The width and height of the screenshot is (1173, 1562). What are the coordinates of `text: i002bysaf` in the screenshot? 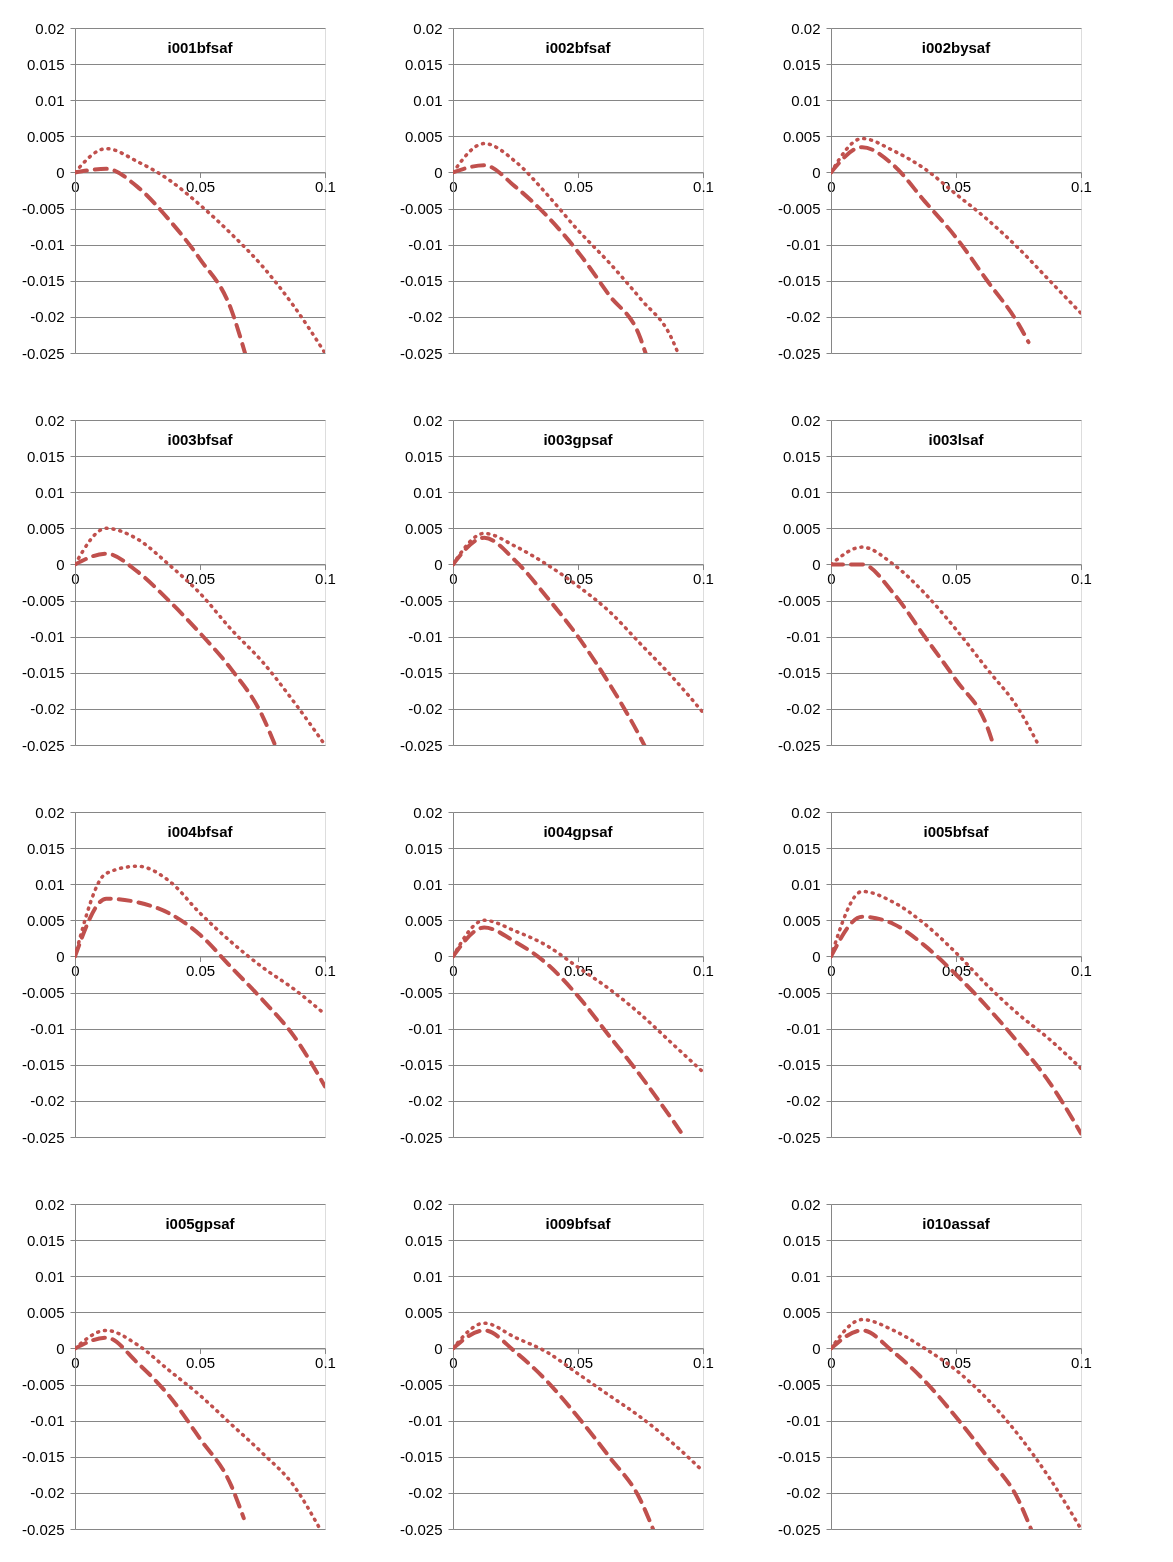 It's located at (956, 47).